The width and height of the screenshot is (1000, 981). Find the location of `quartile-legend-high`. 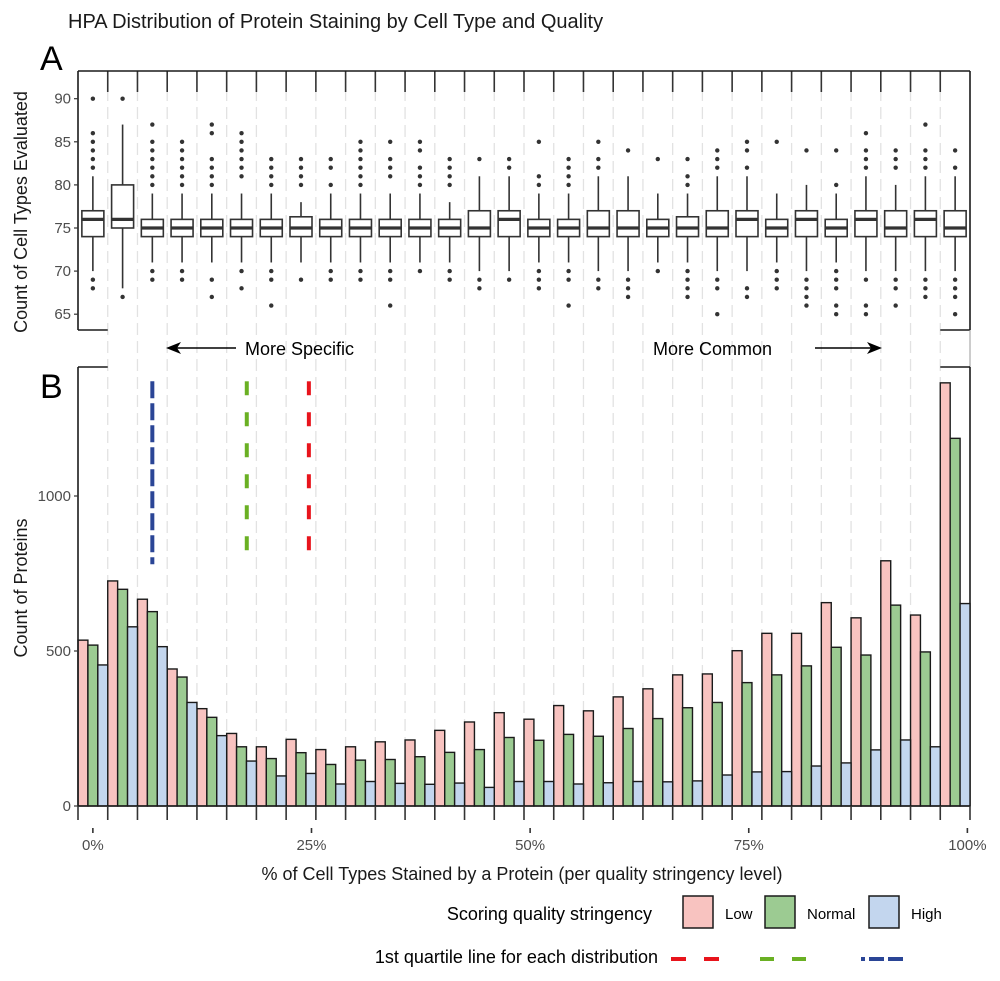

quartile-legend-high is located at coordinates (882, 959).